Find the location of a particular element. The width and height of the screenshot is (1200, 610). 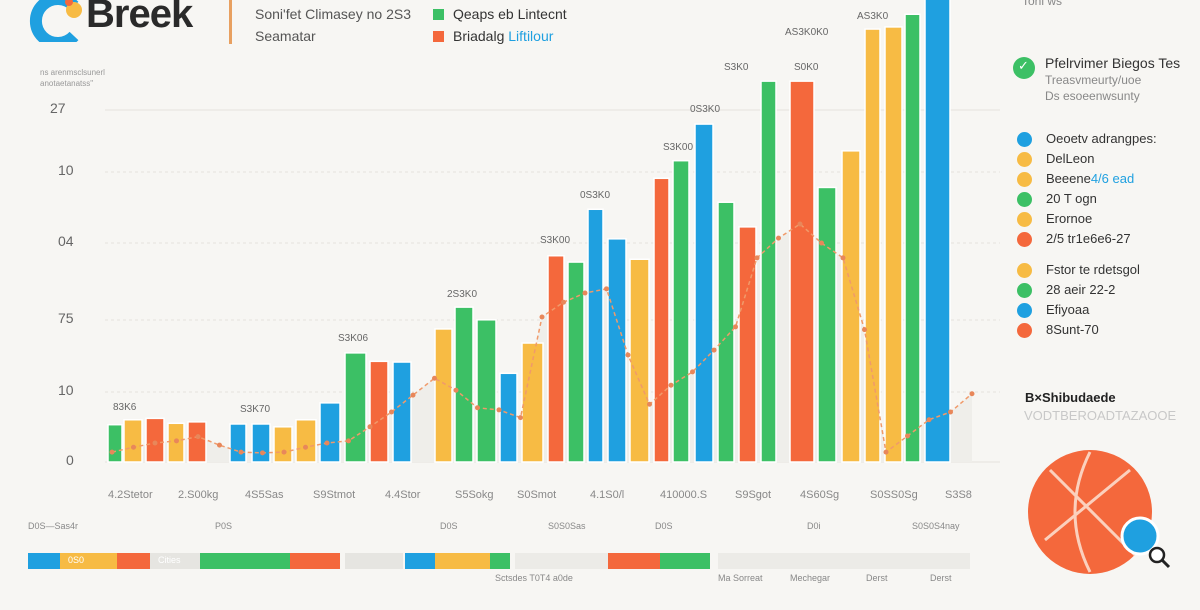

panel-item: 28 aeir 22-2 is located at coordinates (1080, 290).